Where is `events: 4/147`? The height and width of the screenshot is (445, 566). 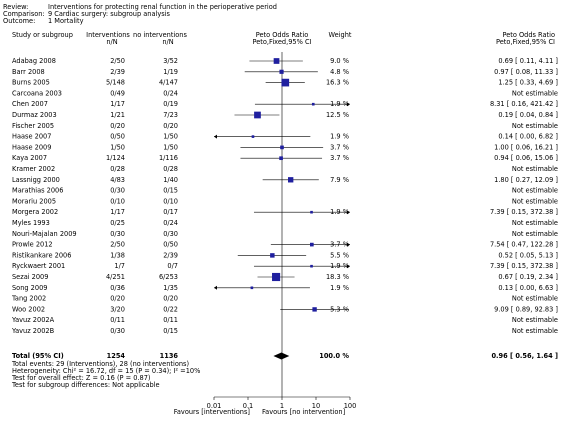
events: 4/147 is located at coordinates (168, 83).